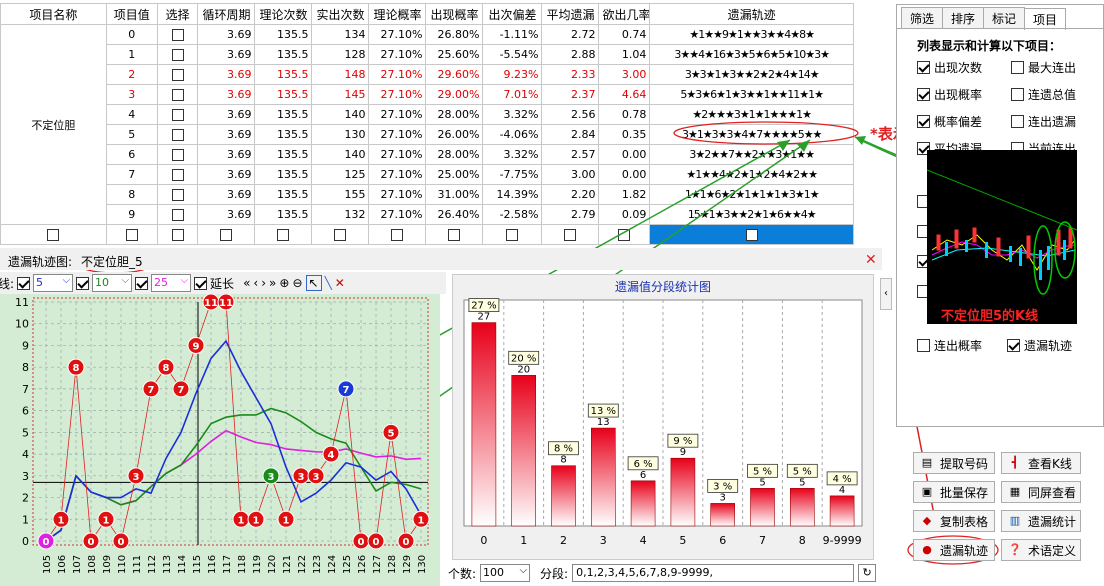 This screenshot has width=1104, height=586. What do you see at coordinates (83, 283) in the screenshot?
I see `ma2-checkbox` at bounding box center [83, 283].